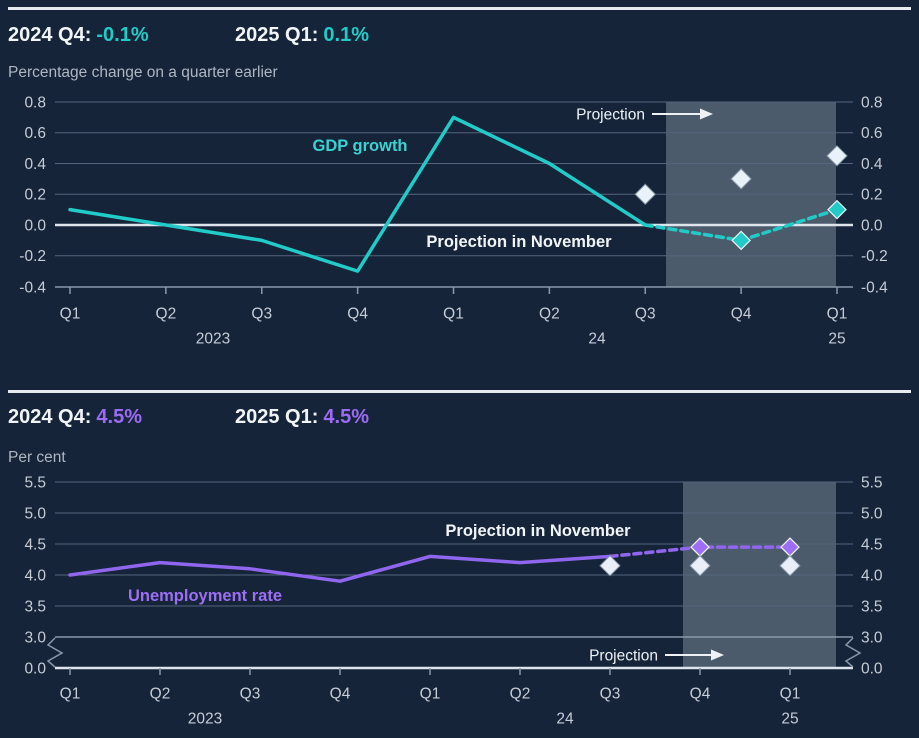  What do you see at coordinates (205, 596) in the screenshot?
I see `unemployment-rate-label: Unemployment rate` at bounding box center [205, 596].